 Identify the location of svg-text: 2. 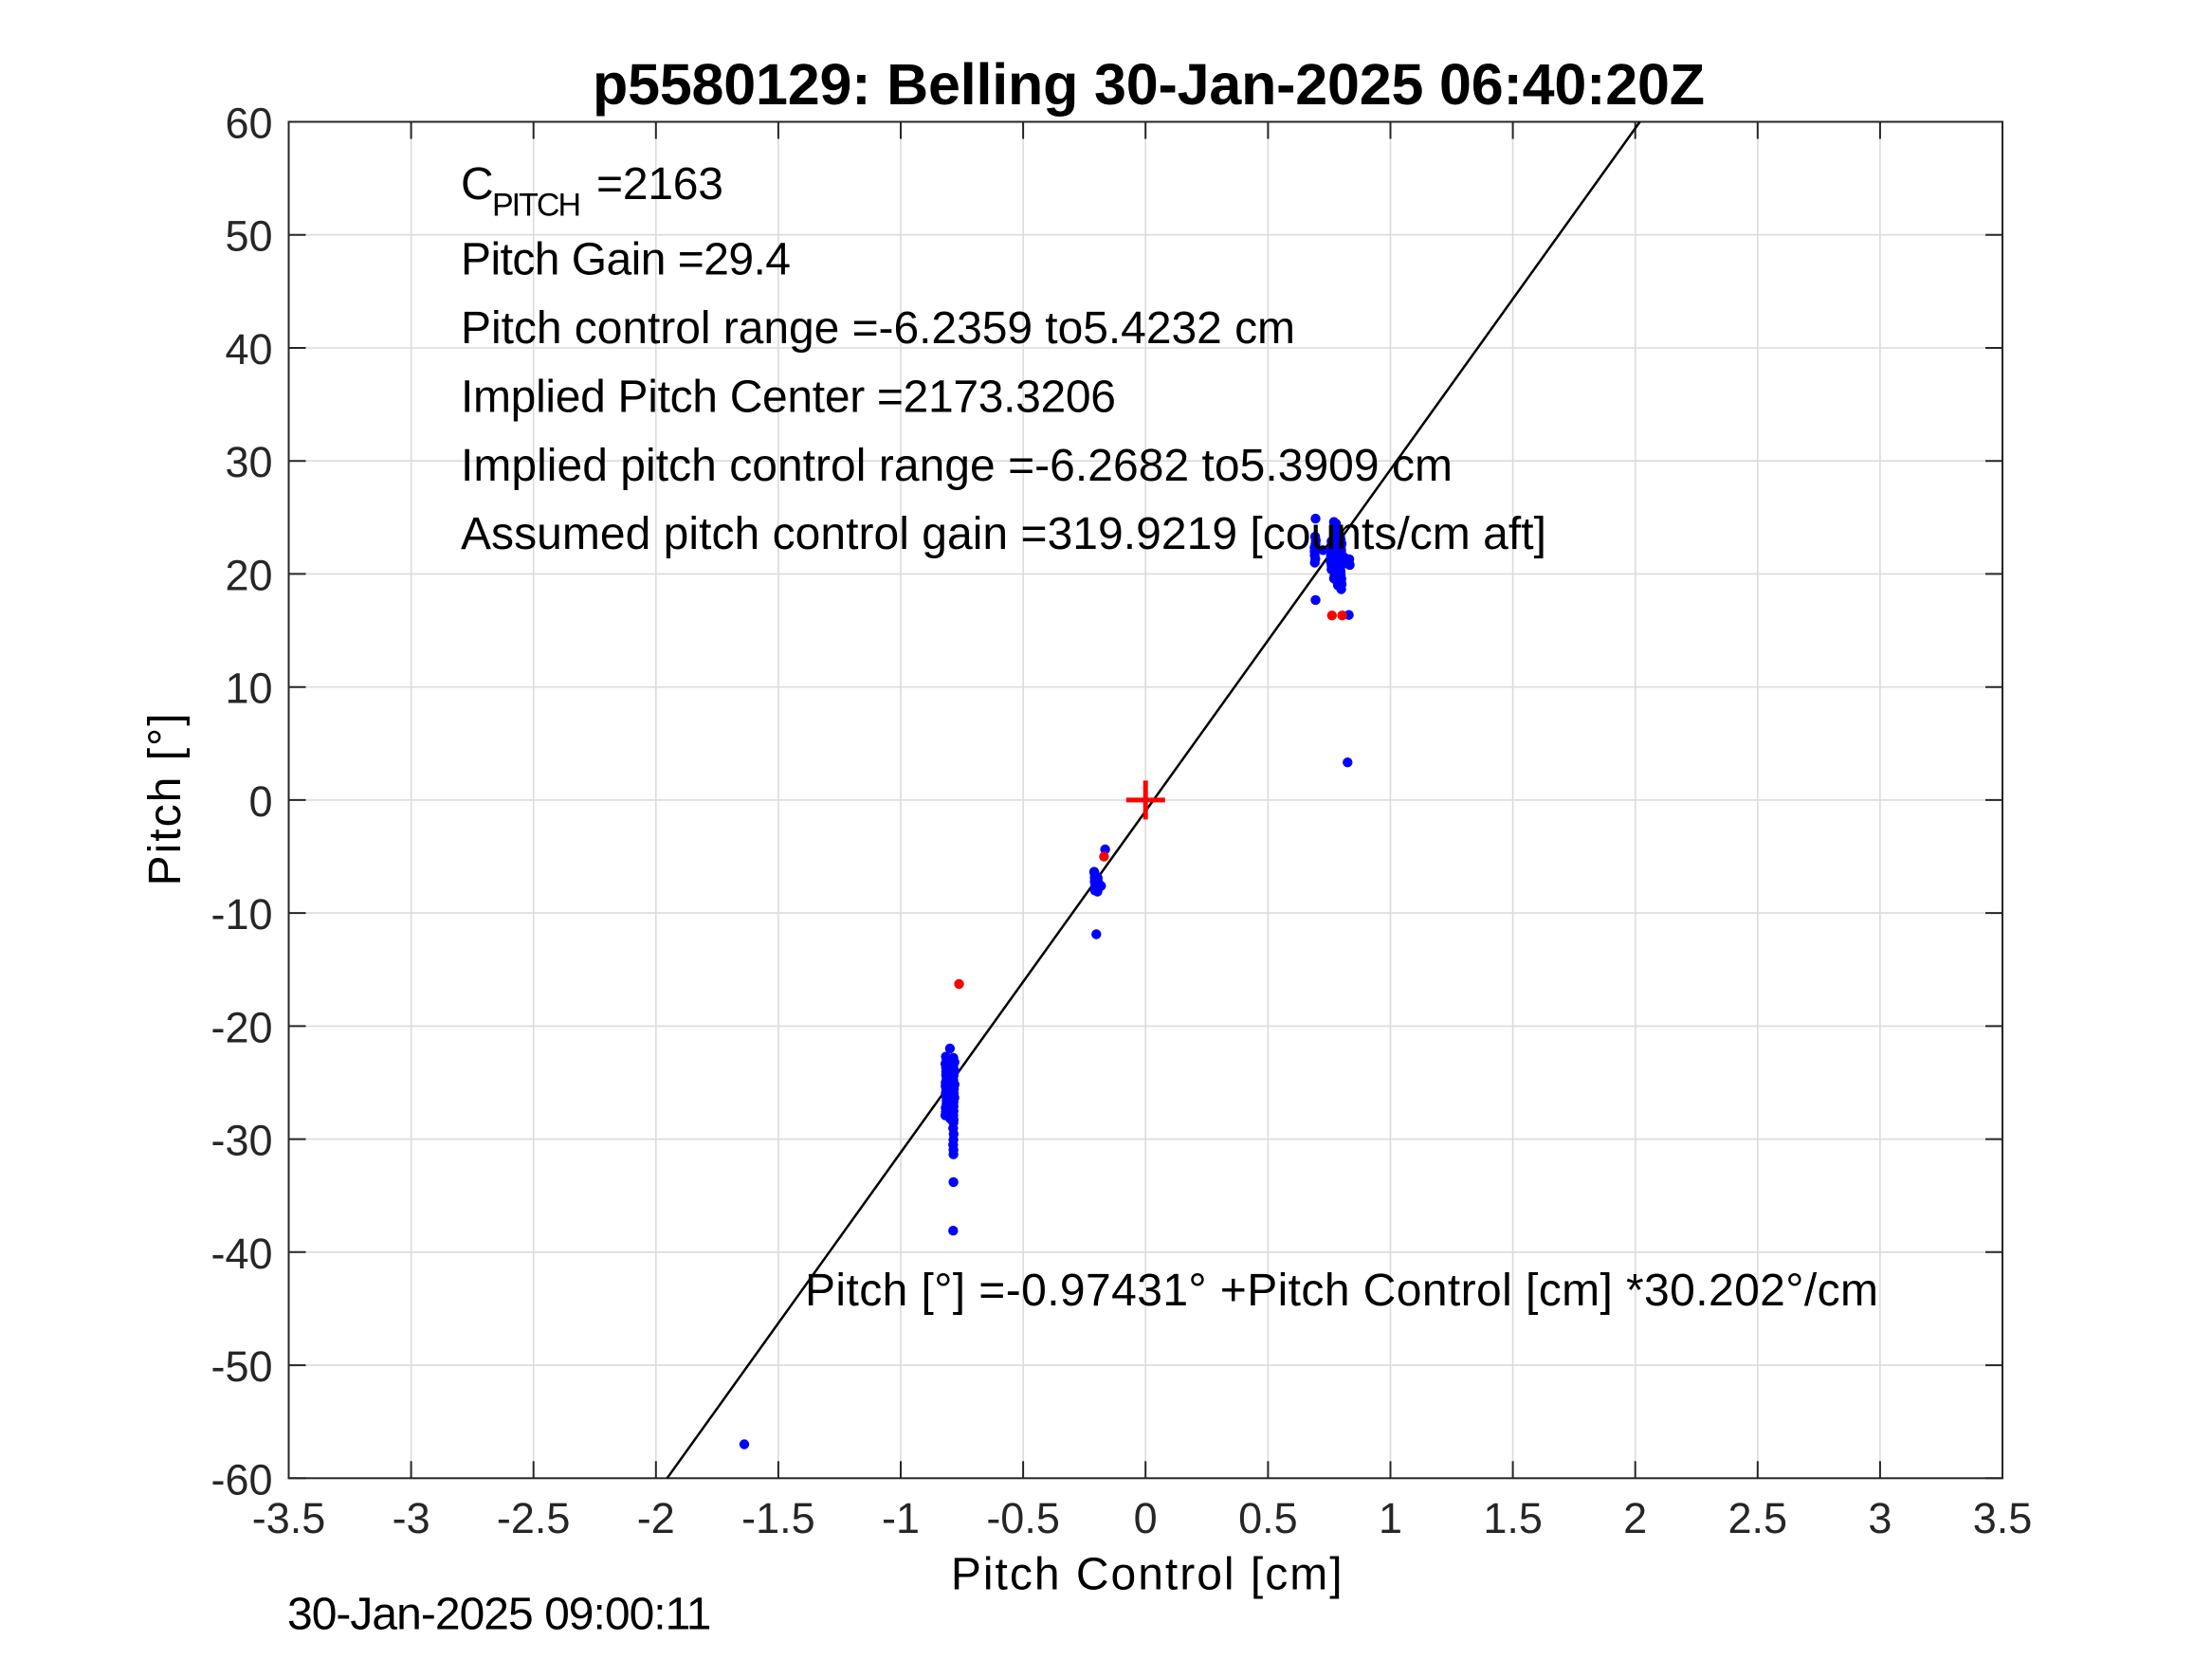
(1635, 1518).